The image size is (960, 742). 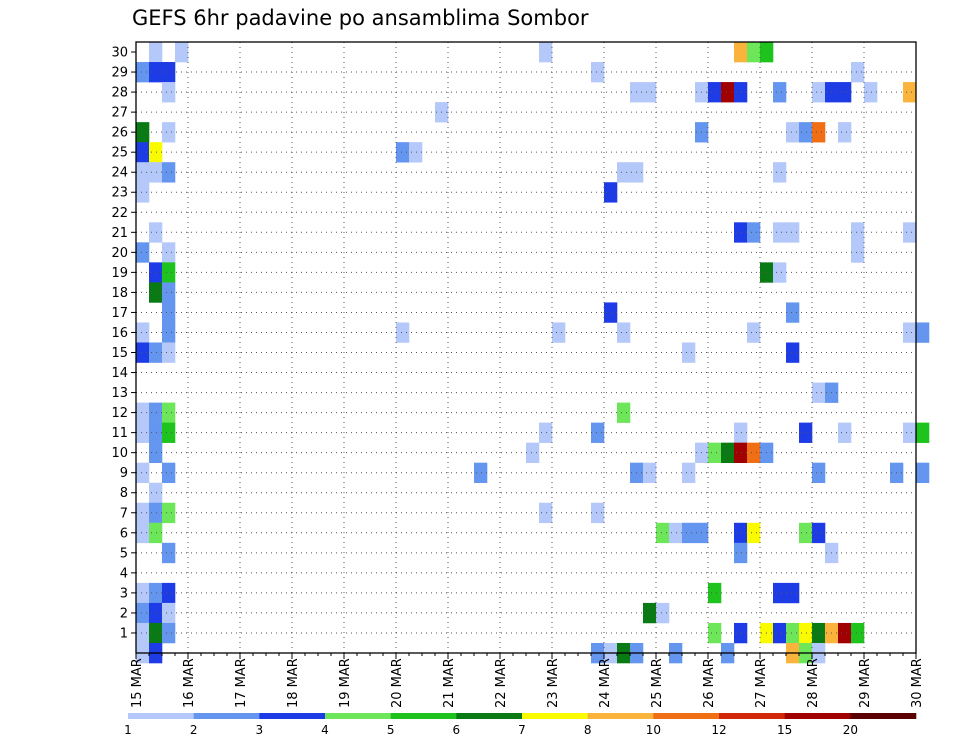 What do you see at coordinates (119, 273) in the screenshot?
I see `y-tick-label: 19` at bounding box center [119, 273].